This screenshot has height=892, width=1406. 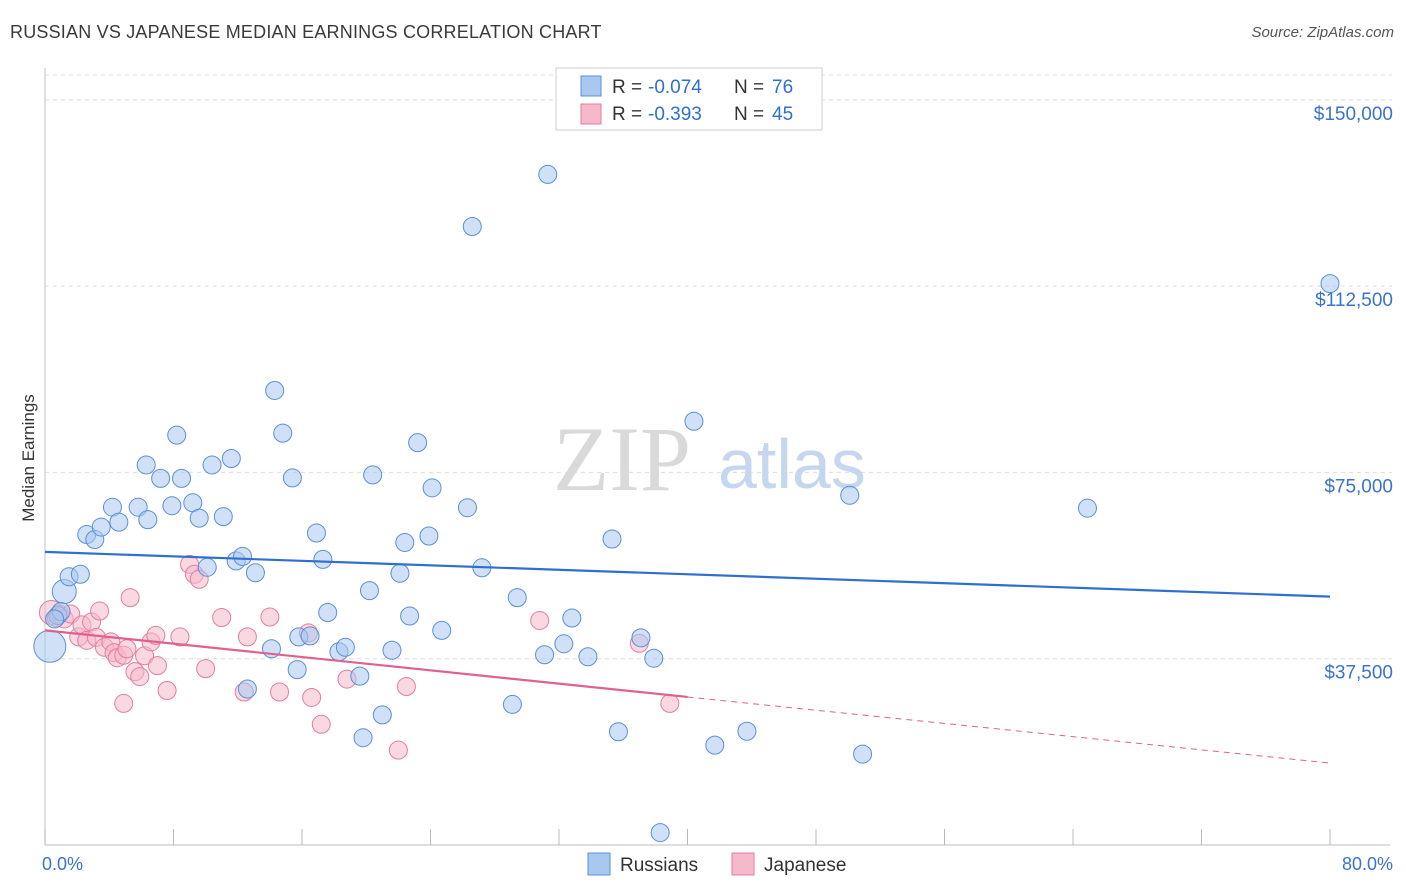 I want to click on bottom-legend: Russians Japanese, so click(x=716, y=864).